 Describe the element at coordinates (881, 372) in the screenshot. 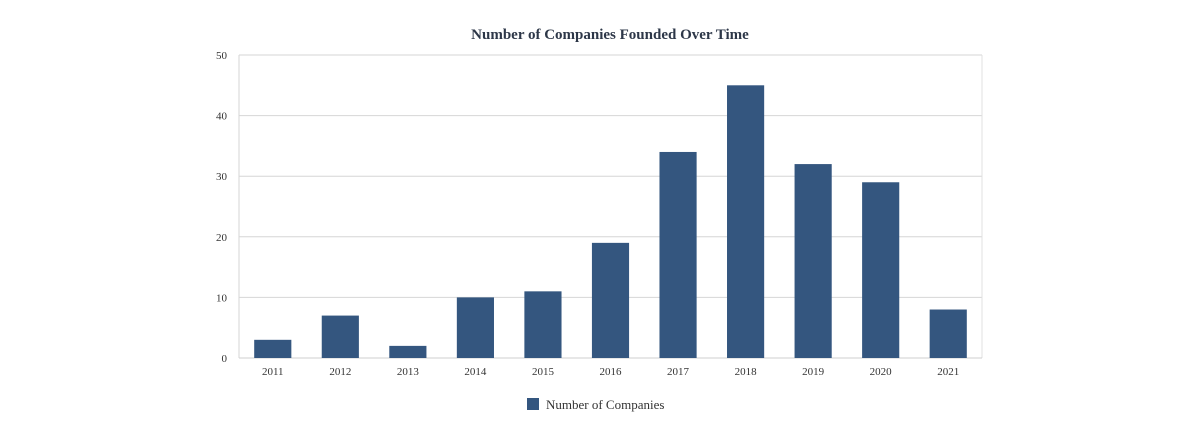

I see `x-tick-label: 2020` at that location.